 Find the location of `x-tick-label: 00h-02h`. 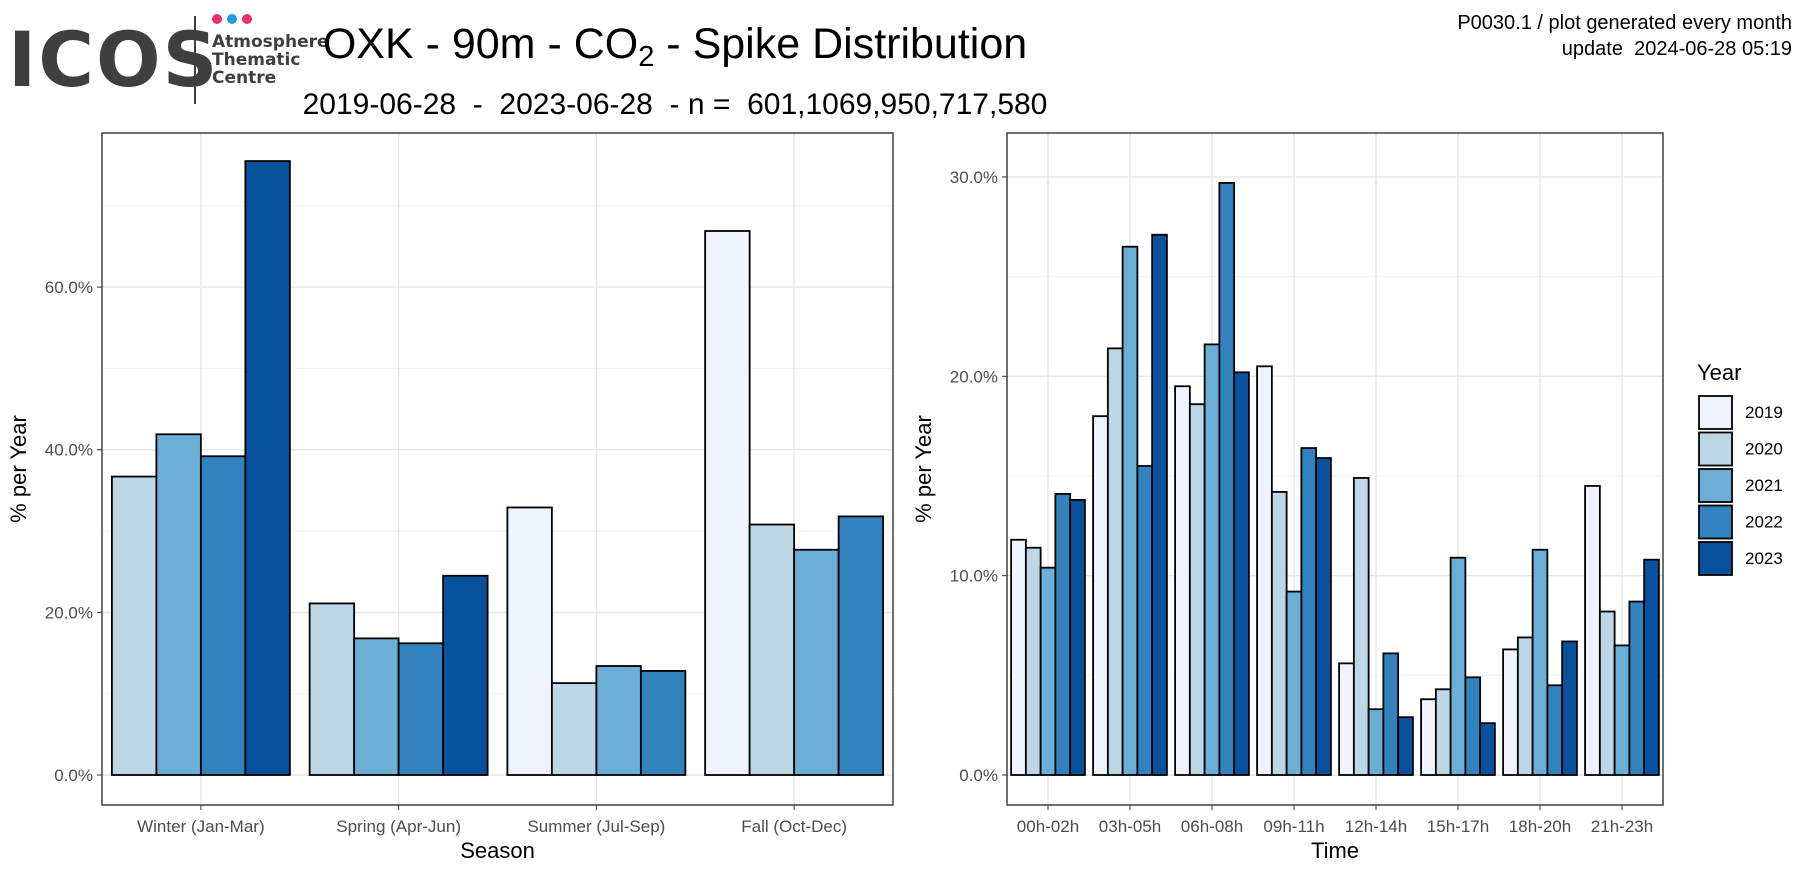

x-tick-label: 00h-02h is located at coordinates (1048, 826).